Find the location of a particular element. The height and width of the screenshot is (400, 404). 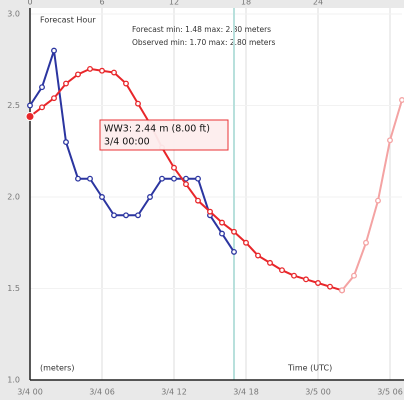

x-tick-label: 3/4 00 is located at coordinates (30, 392).